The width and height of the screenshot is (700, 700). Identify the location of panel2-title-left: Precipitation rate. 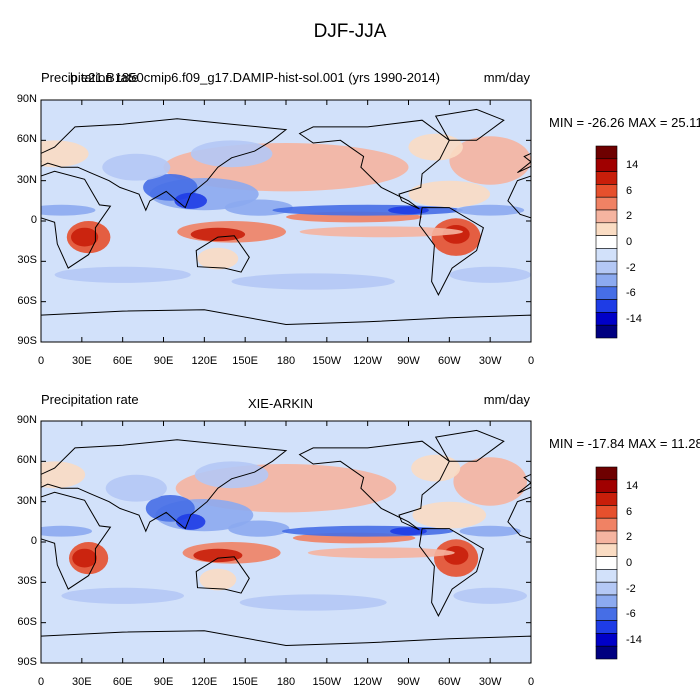
(90, 399).